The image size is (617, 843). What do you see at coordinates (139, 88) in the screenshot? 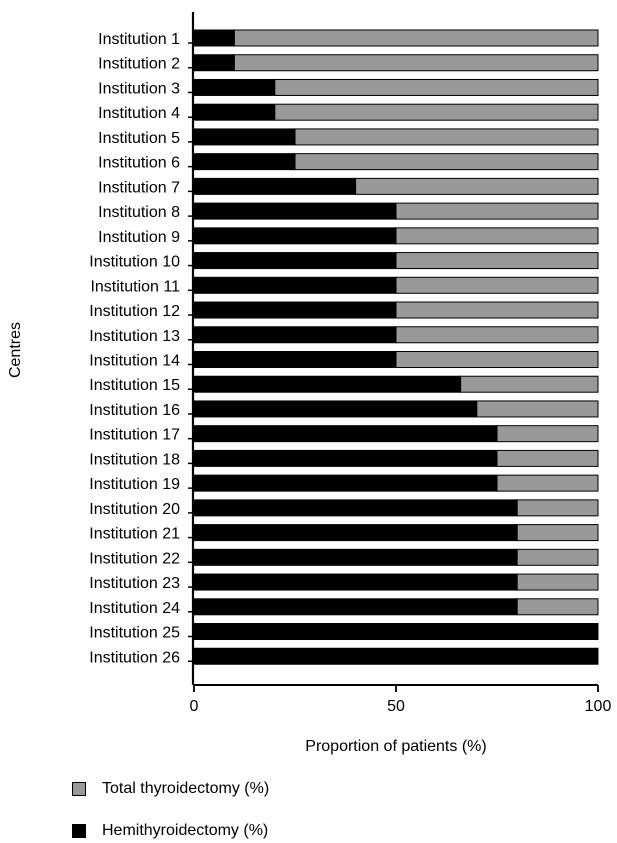
I see `category-label: Institution 3` at bounding box center [139, 88].